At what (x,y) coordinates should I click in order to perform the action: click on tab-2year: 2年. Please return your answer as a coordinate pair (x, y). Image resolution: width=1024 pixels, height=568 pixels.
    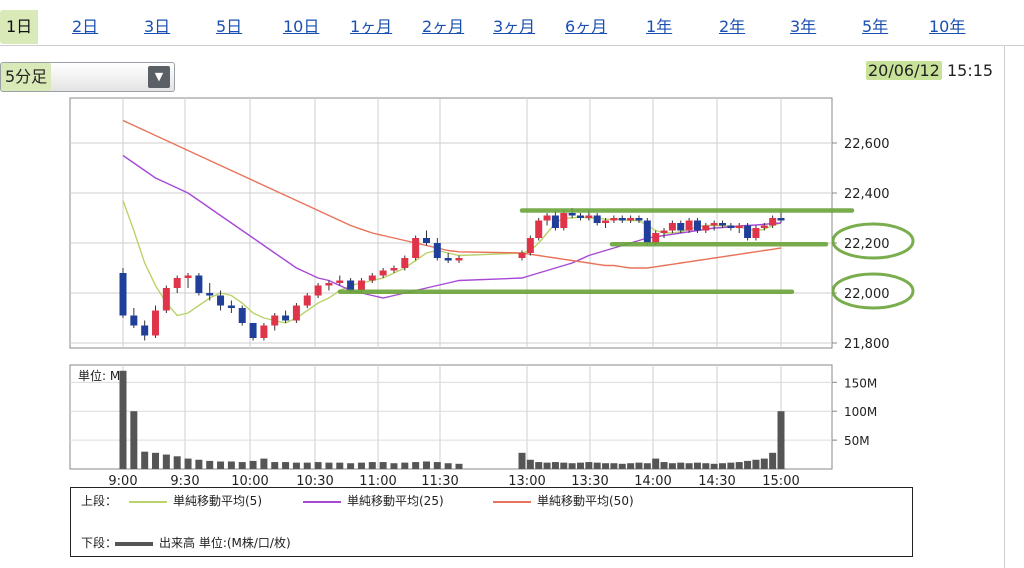
    Looking at the image, I should click on (732, 26).